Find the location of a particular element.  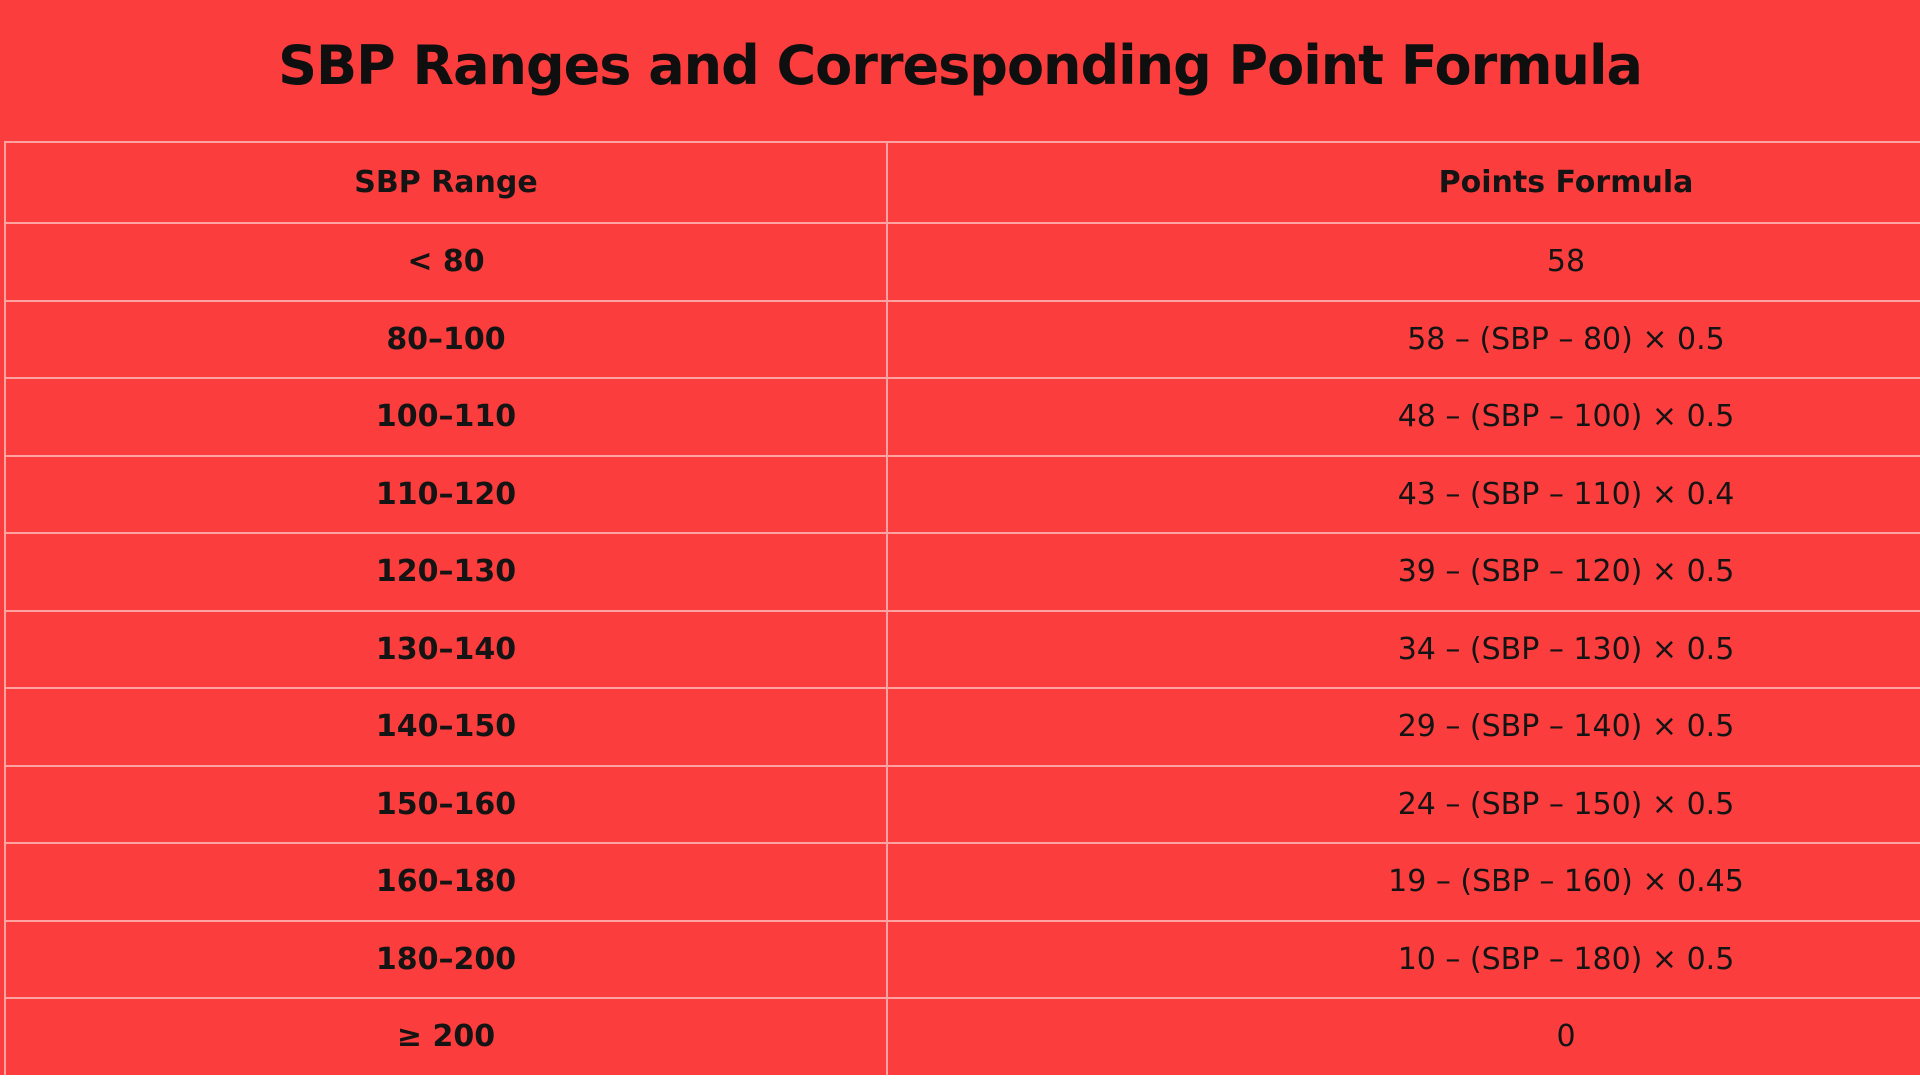

table-row: 140–150 29 – (SBP – 140) × 0.5 is located at coordinates (963, 726).